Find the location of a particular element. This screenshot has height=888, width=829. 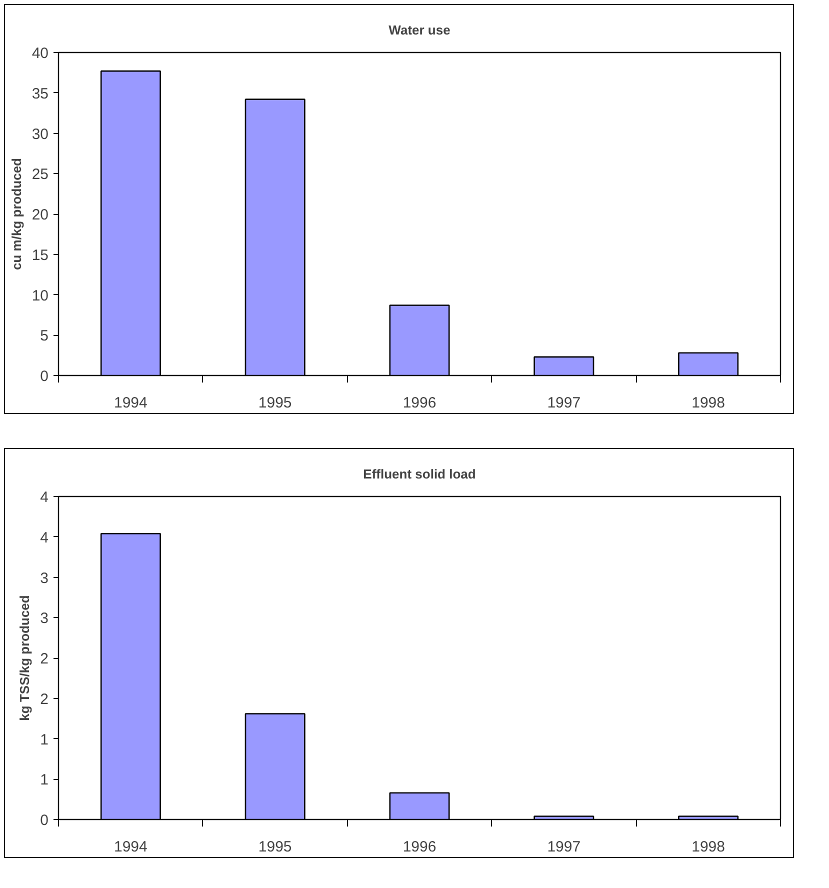

y-tick-label: 35 is located at coordinates (40, 93).